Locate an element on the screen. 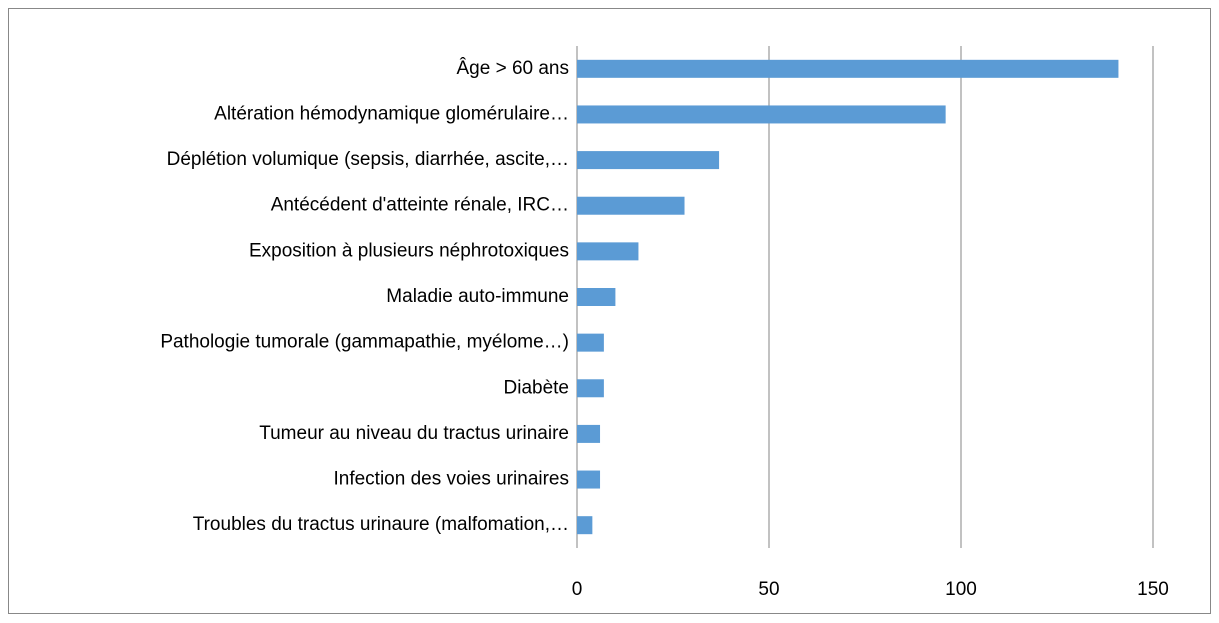 The width and height of the screenshot is (1219, 623). y-tick-label: Infection des voies urinaires is located at coordinates (451, 479).